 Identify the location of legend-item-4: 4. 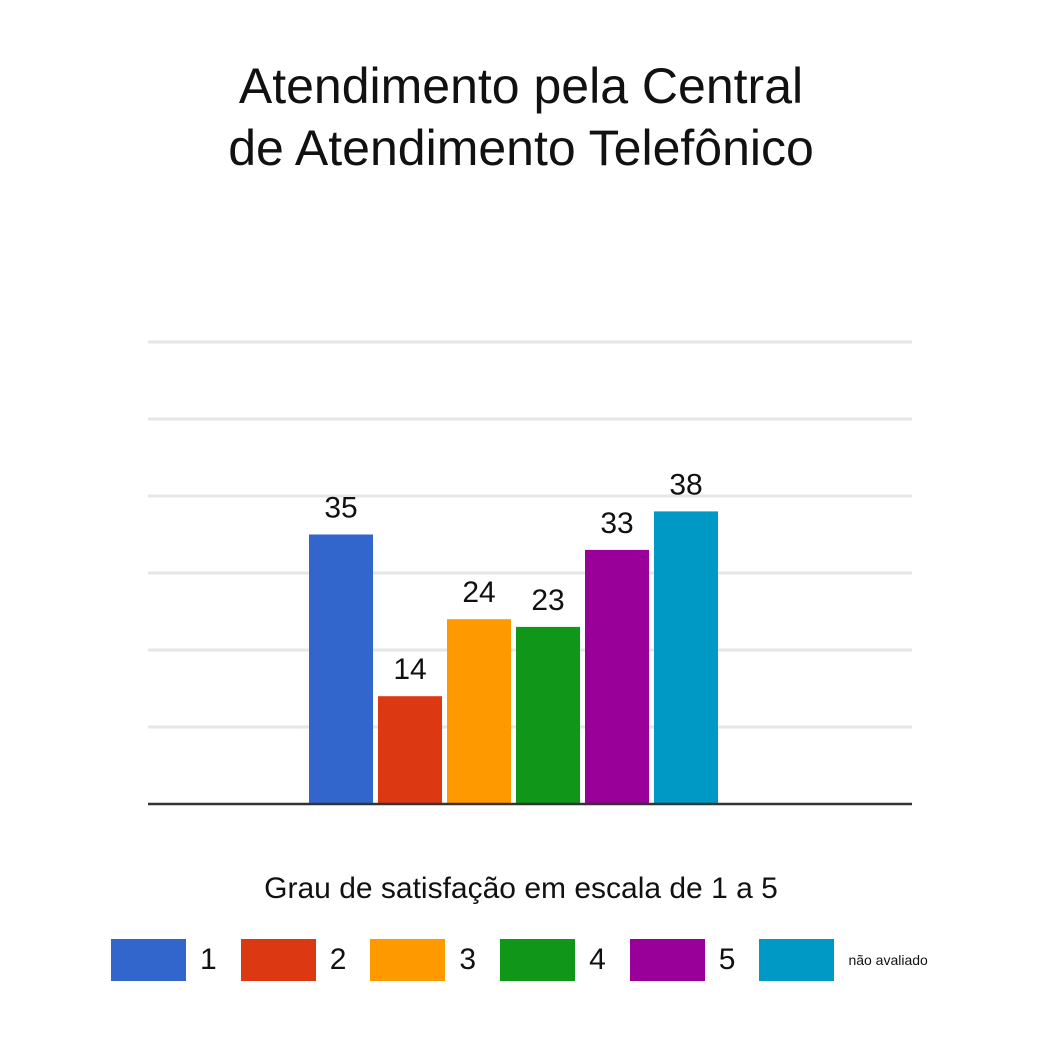
(553, 960).